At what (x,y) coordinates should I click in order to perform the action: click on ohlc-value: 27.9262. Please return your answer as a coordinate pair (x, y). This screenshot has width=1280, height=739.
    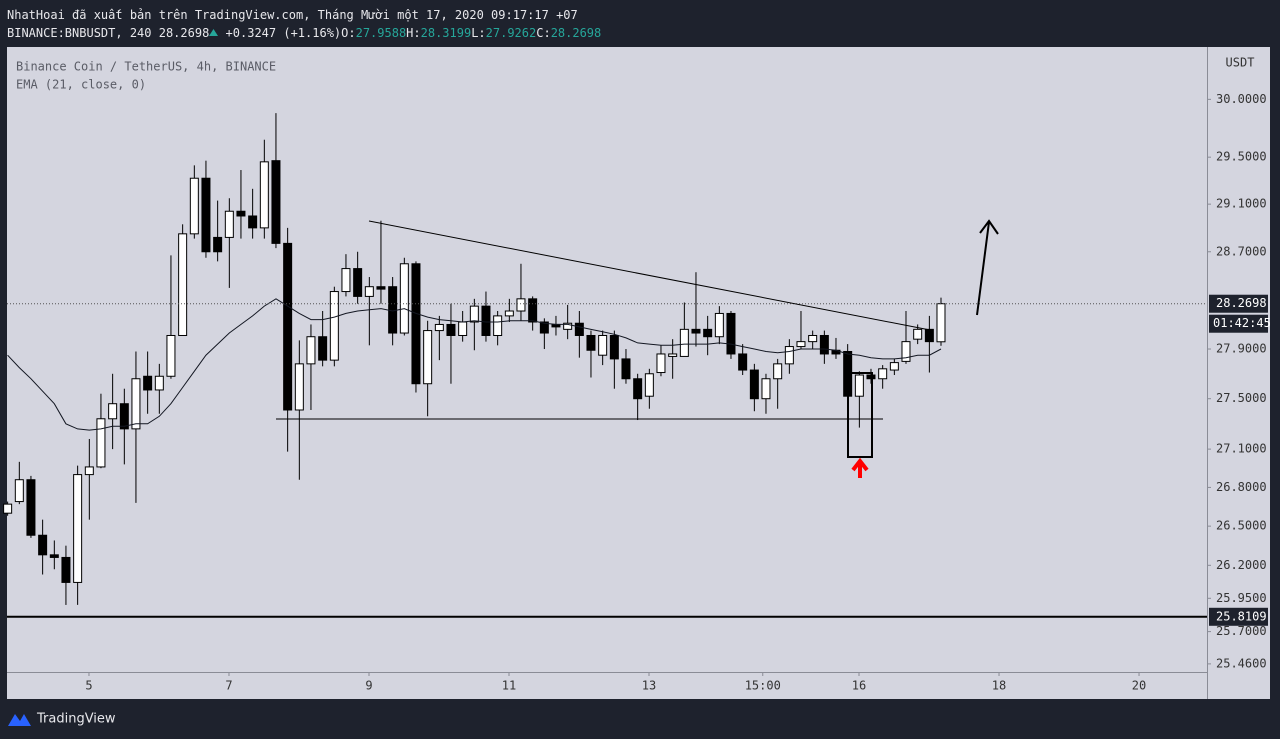
    Looking at the image, I should click on (511, 33).